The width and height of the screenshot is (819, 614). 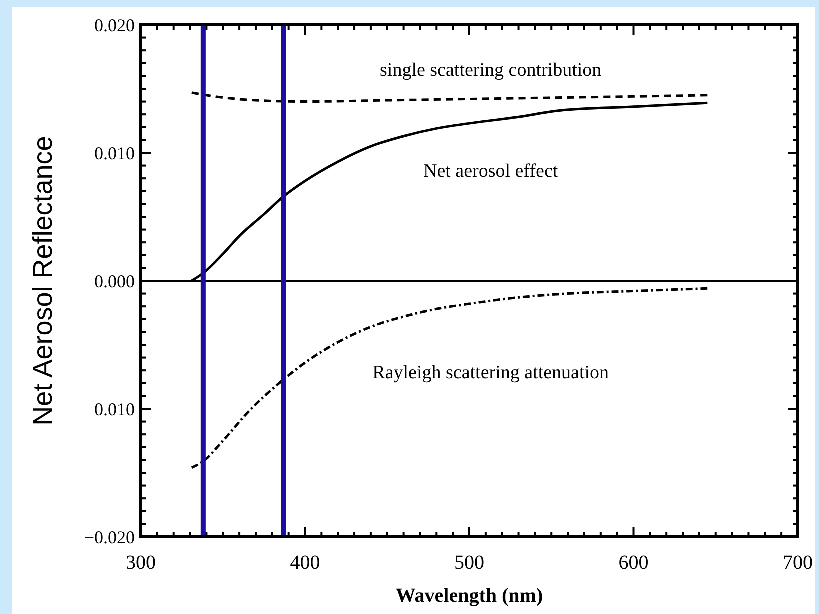 I want to click on x-tick-label: 400, so click(x=305, y=563).